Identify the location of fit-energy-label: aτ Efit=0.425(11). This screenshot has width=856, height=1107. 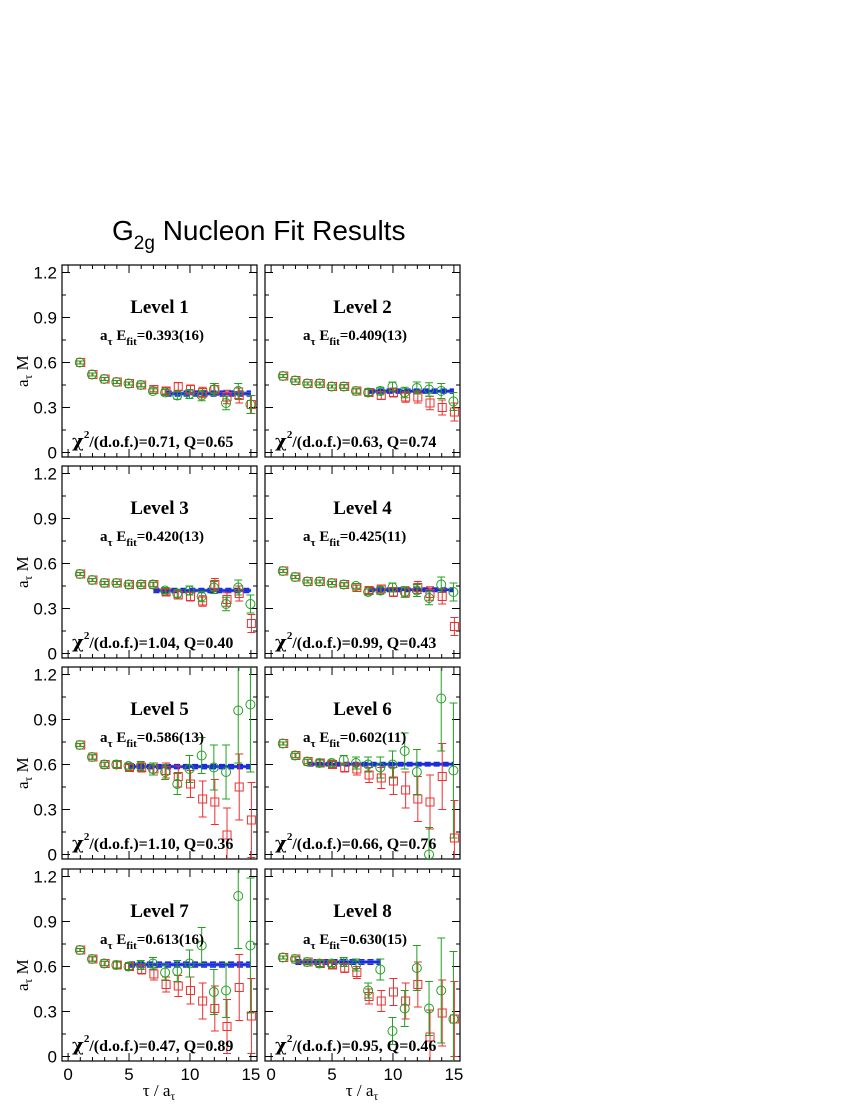
(354, 539).